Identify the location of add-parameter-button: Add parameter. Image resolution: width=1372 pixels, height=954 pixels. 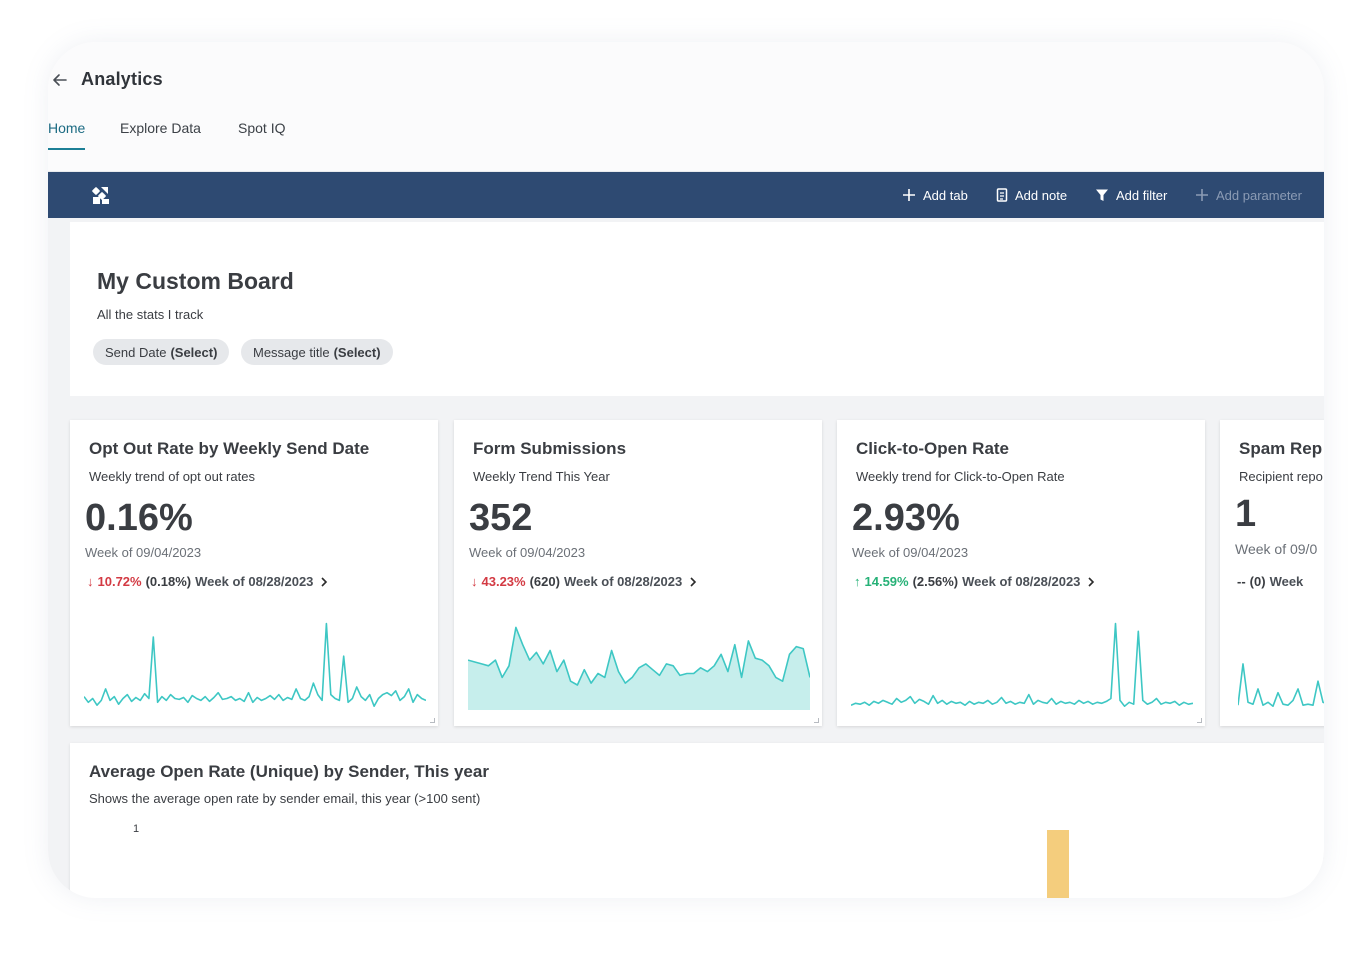
(1248, 195).